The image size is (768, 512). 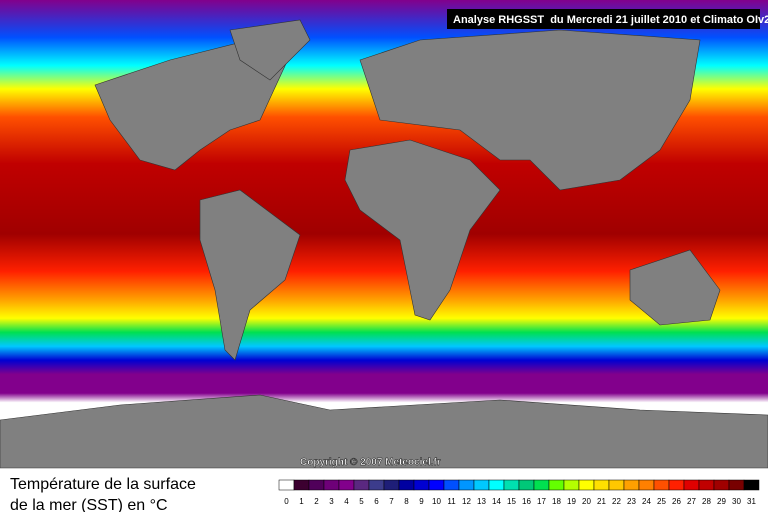 What do you see at coordinates (706, 501) in the screenshot?
I see `legend-label: 28` at bounding box center [706, 501].